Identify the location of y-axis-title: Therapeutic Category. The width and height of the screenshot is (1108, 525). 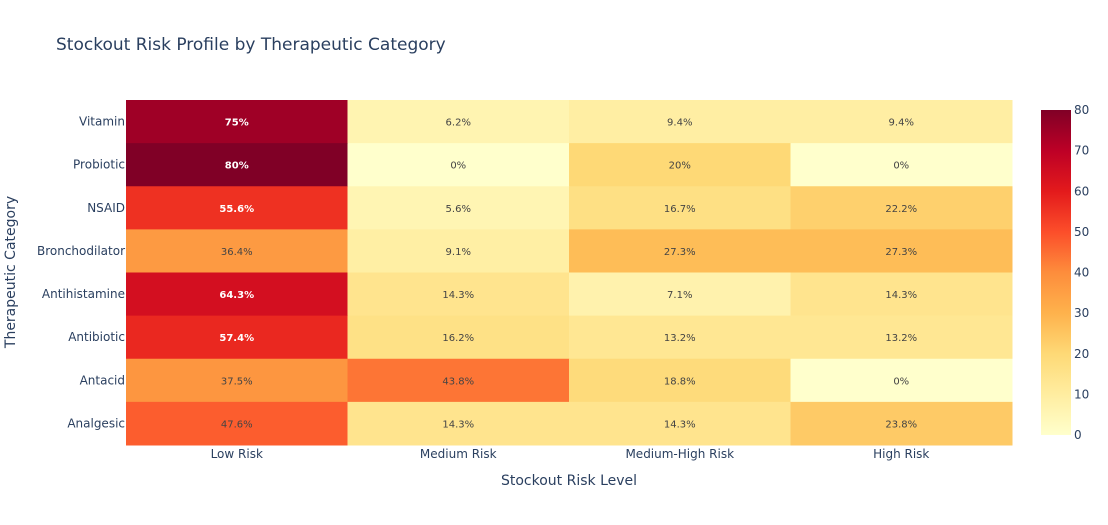
(11, 272).